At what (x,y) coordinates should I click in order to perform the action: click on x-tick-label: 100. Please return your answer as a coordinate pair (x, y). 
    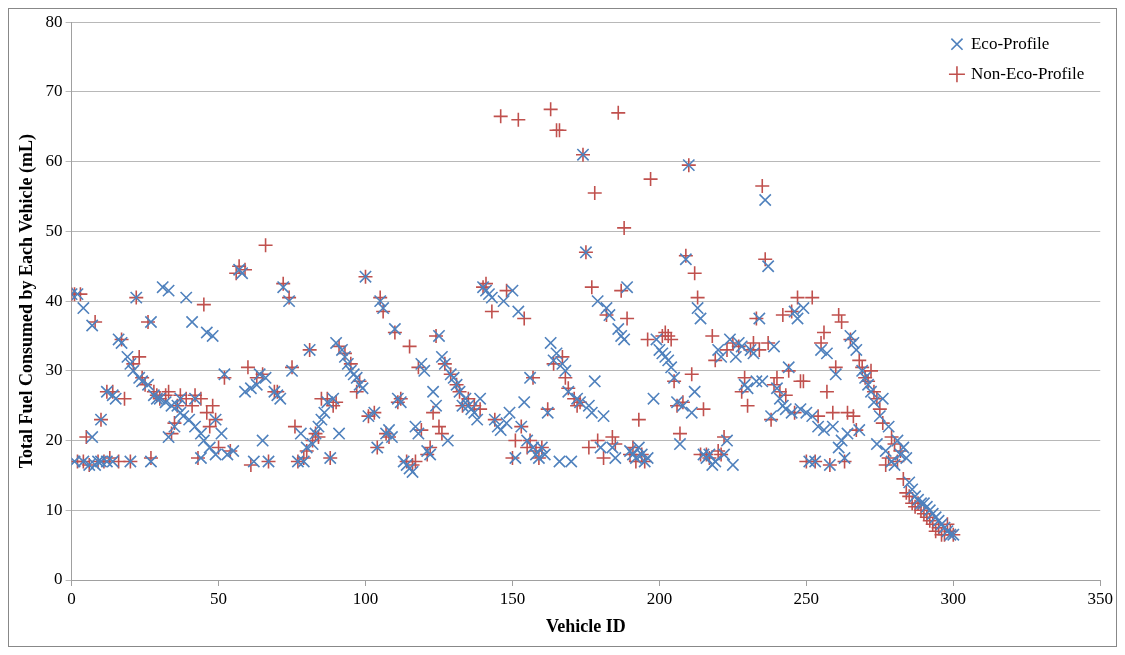
    Looking at the image, I should click on (365, 598).